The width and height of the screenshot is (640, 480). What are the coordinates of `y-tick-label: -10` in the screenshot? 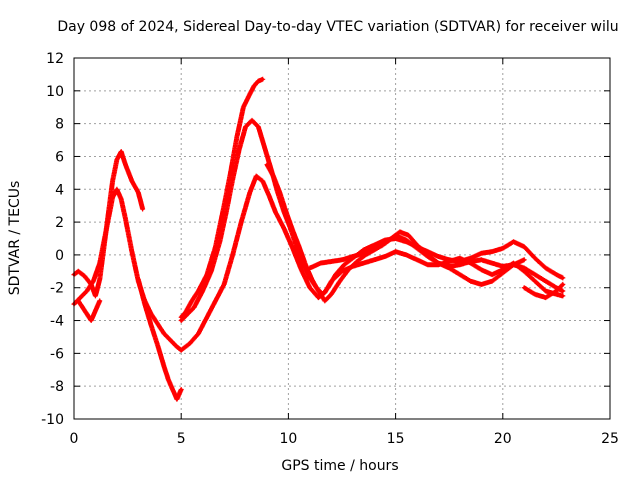 It's located at (52, 420).